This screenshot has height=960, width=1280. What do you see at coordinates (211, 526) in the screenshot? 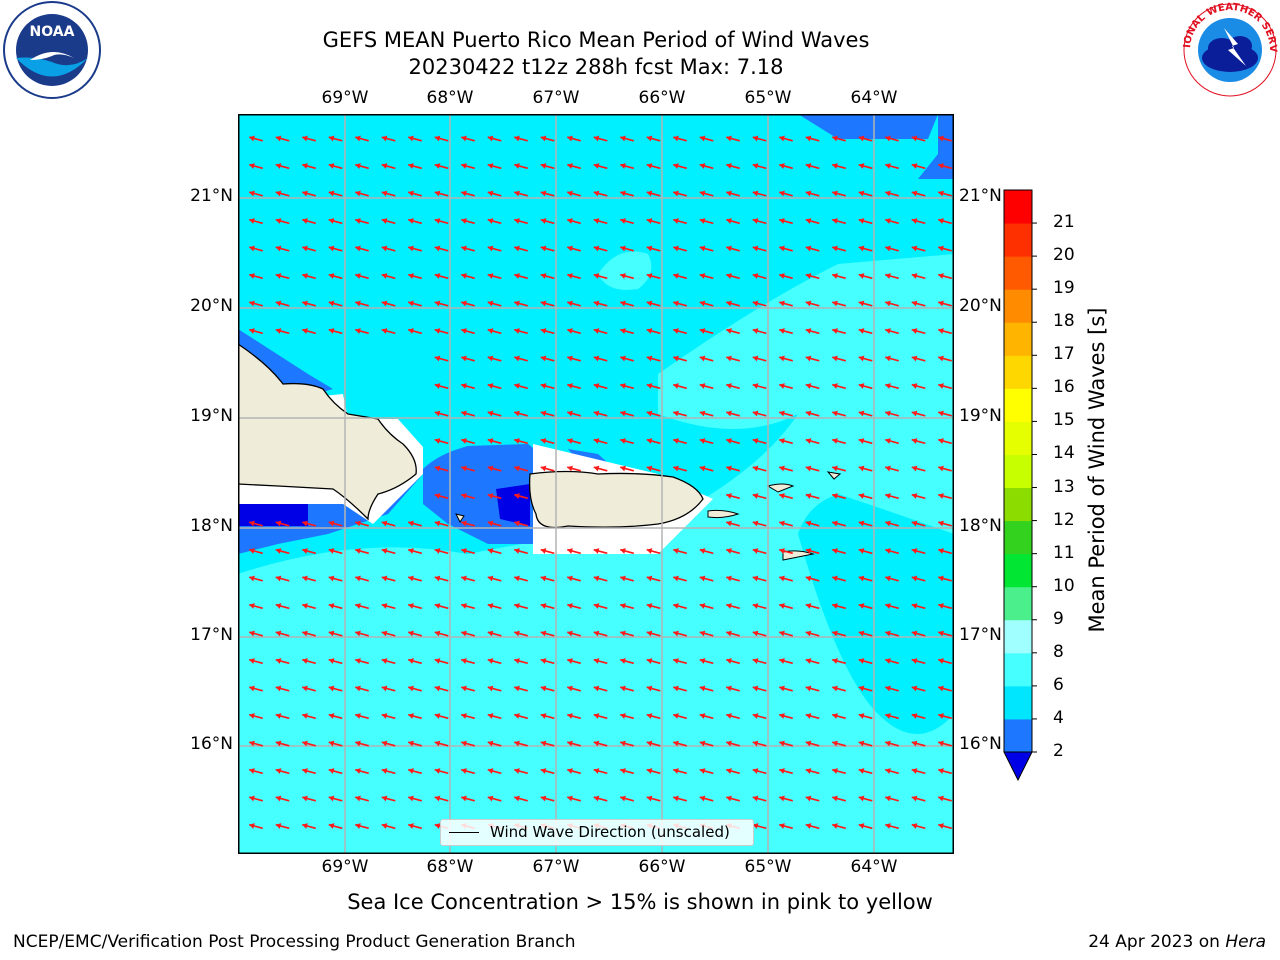
I see `lat-label-left: 18°N` at bounding box center [211, 526].